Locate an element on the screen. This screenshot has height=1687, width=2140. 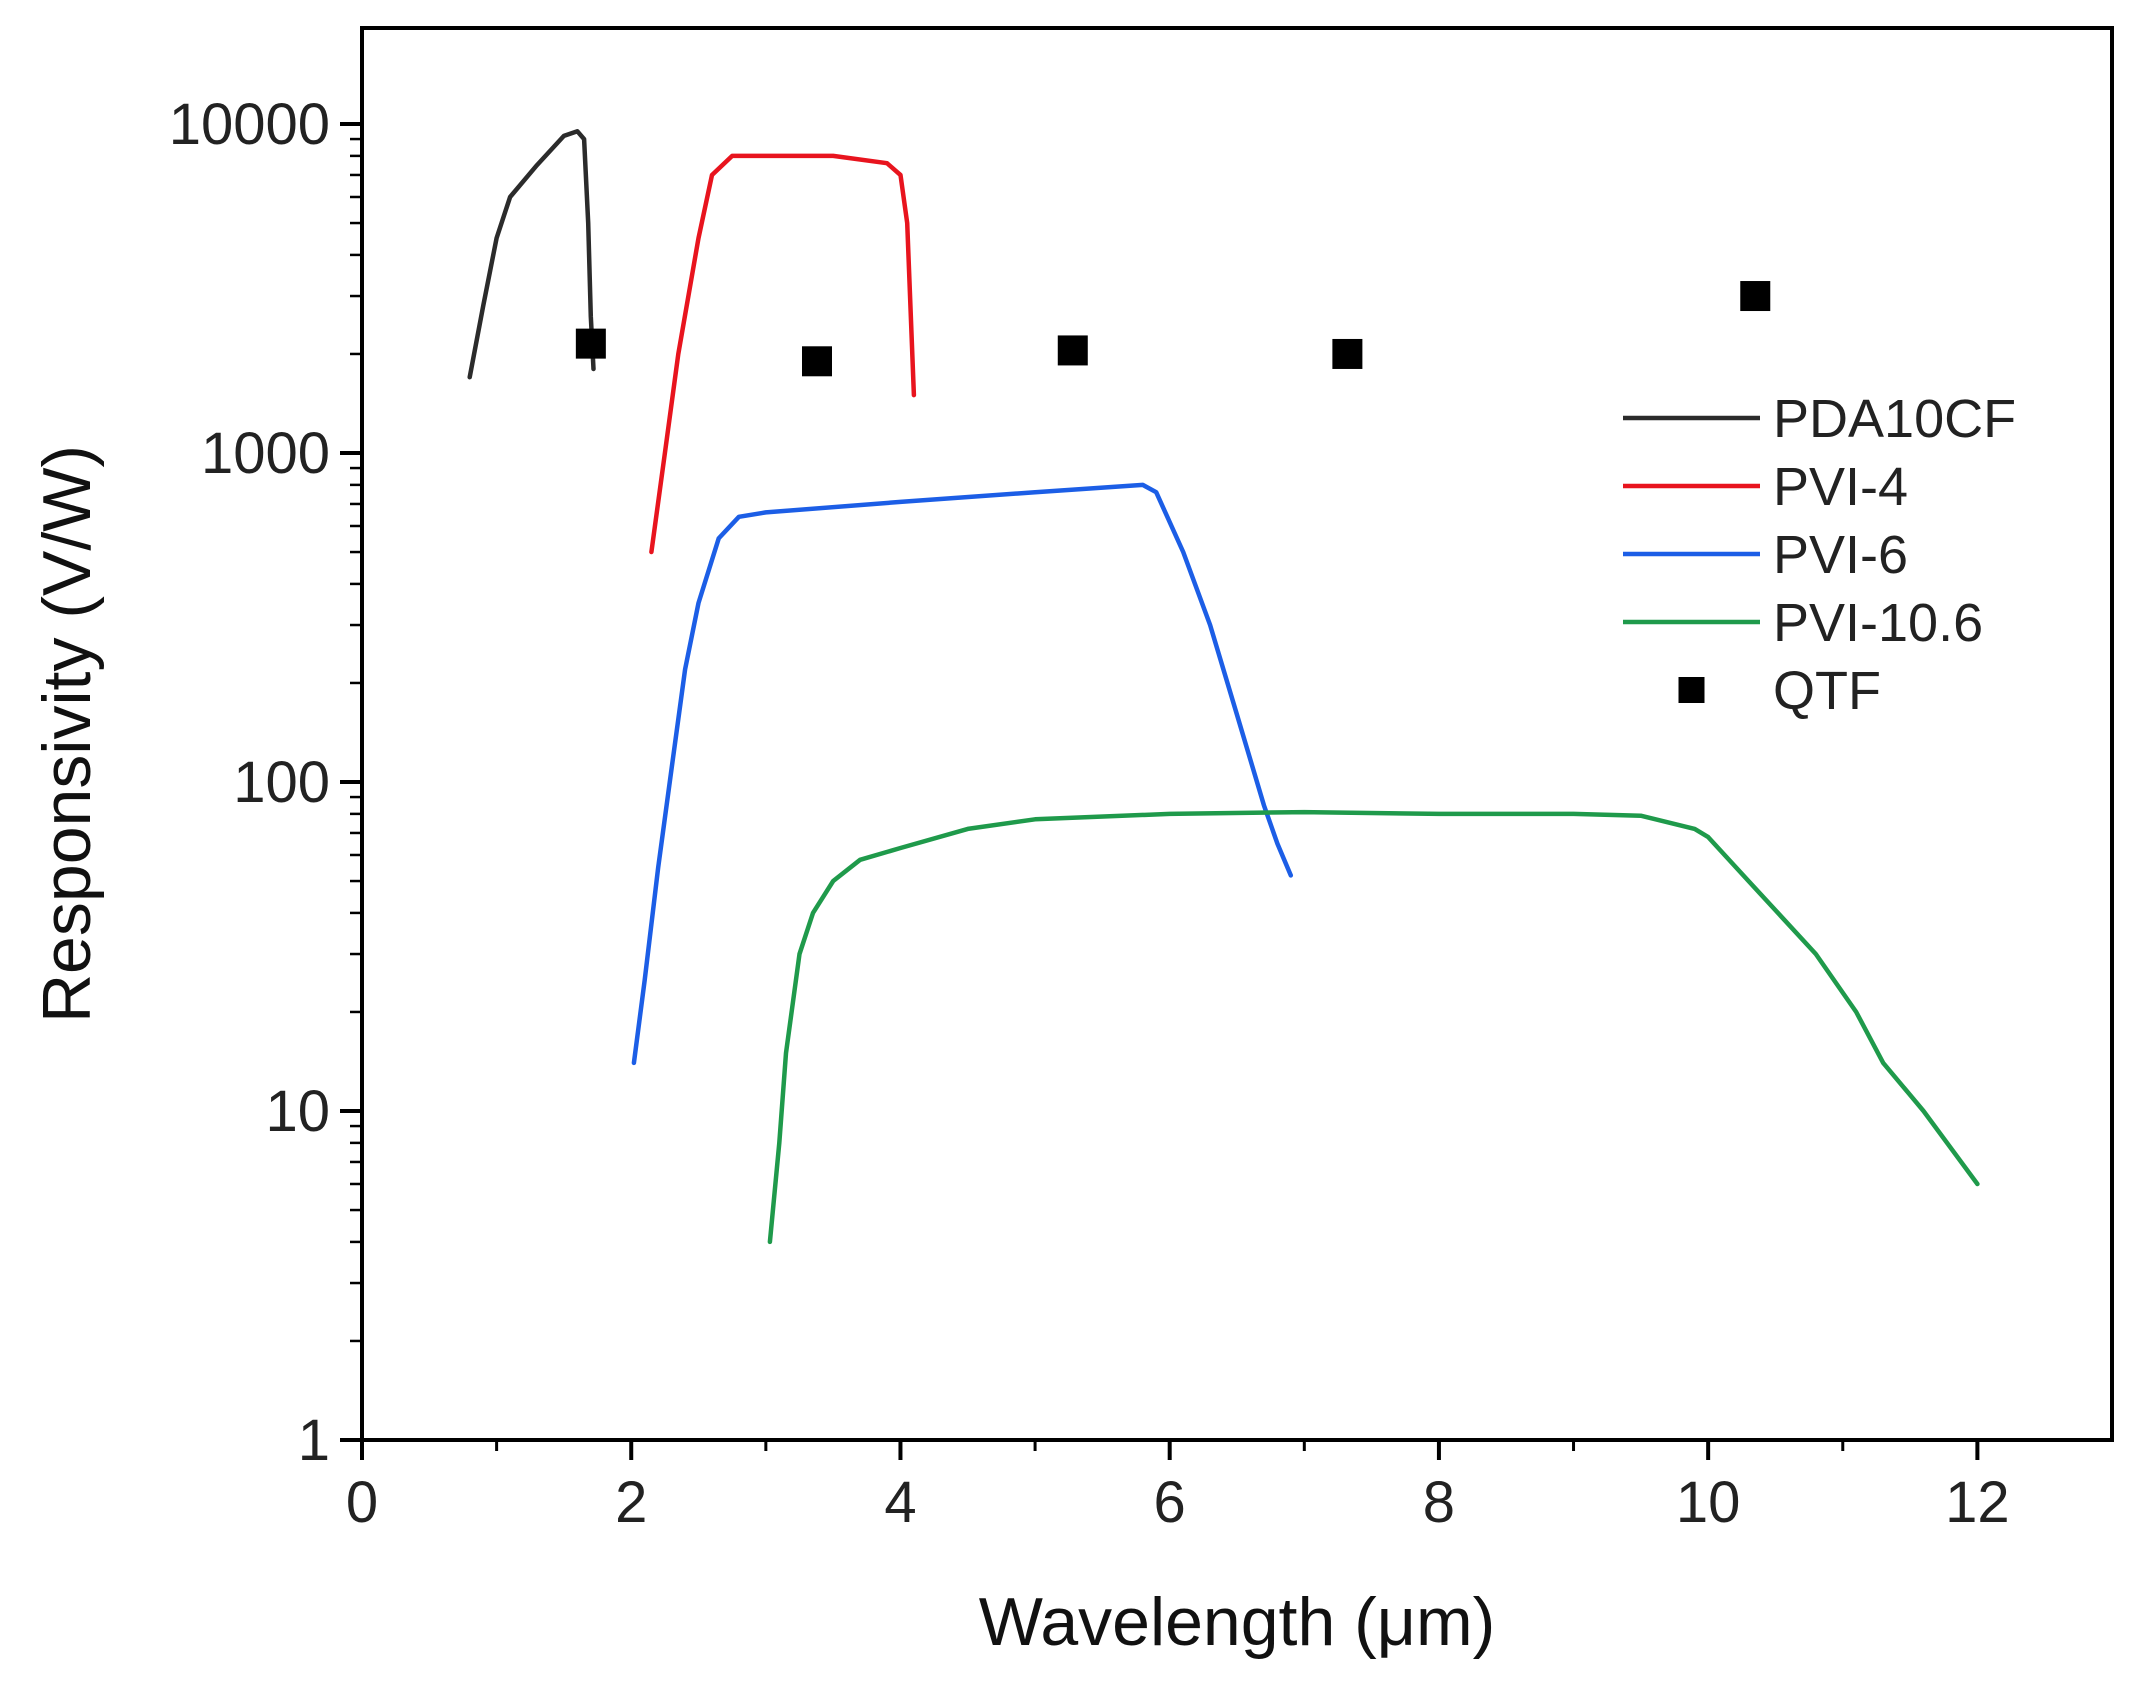
legend-label-pda10cf: PDA10CF is located at coordinates (1894, 419).